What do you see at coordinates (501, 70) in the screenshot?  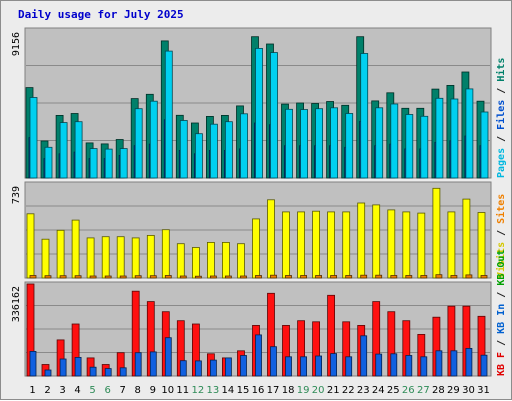 I see `legend-entry: Hits` at bounding box center [501, 70].